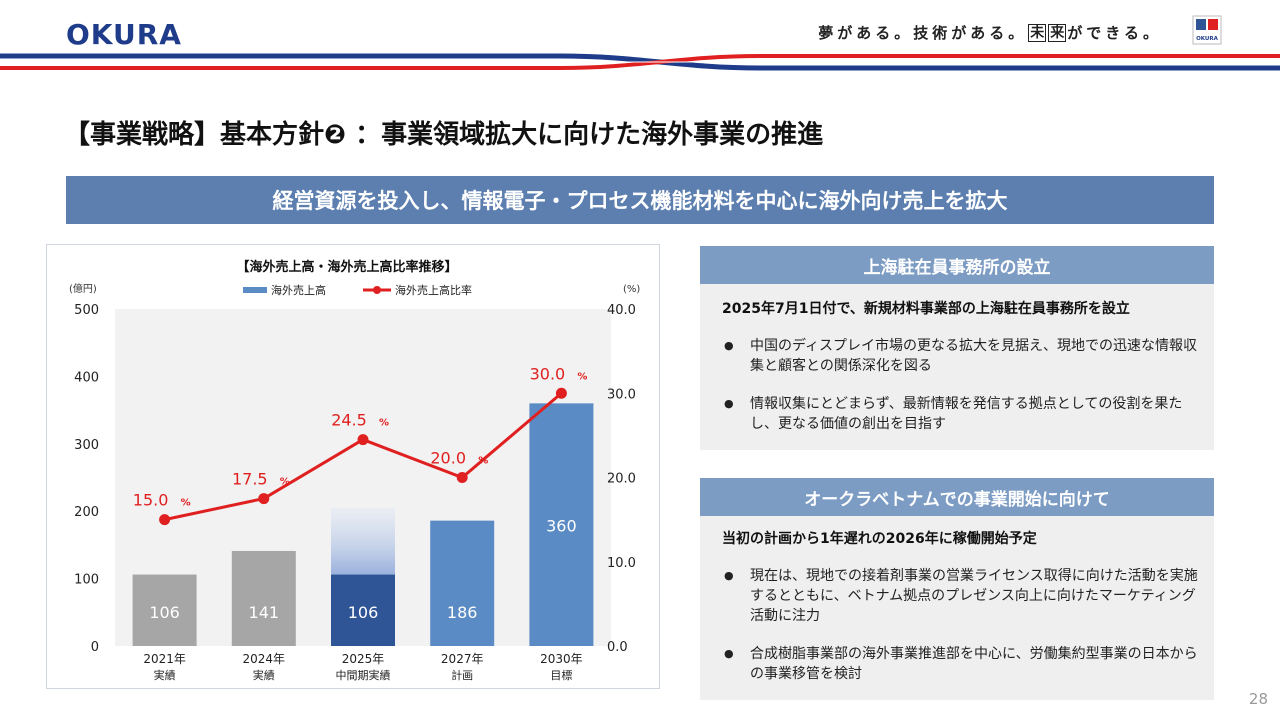 This screenshot has width=1280, height=720. What do you see at coordinates (363, 659) in the screenshot?
I see `x-axis-category-label: 2025年` at bounding box center [363, 659].